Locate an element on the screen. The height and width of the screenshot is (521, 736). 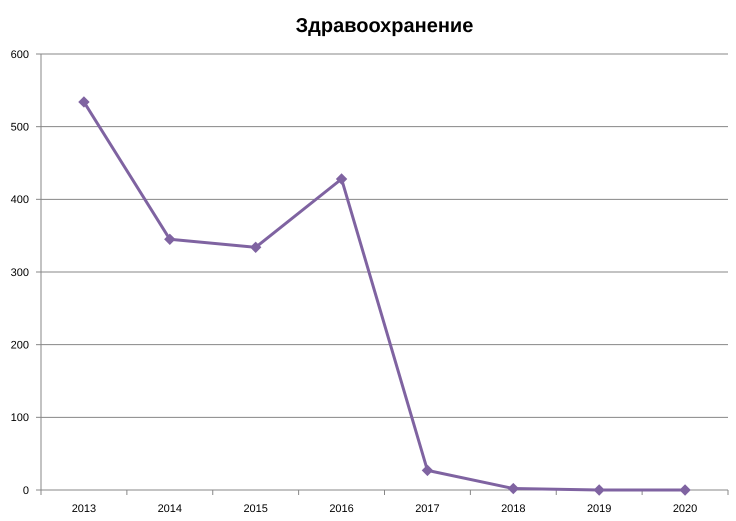
x-tick-label: 2018 is located at coordinates (513, 509).